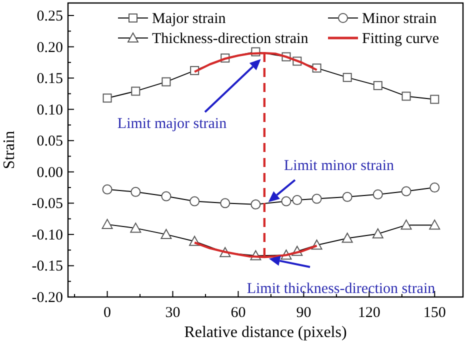 This screenshot has width=468, height=345. I want to click on y-tick-label: 0.20, so click(49, 48).